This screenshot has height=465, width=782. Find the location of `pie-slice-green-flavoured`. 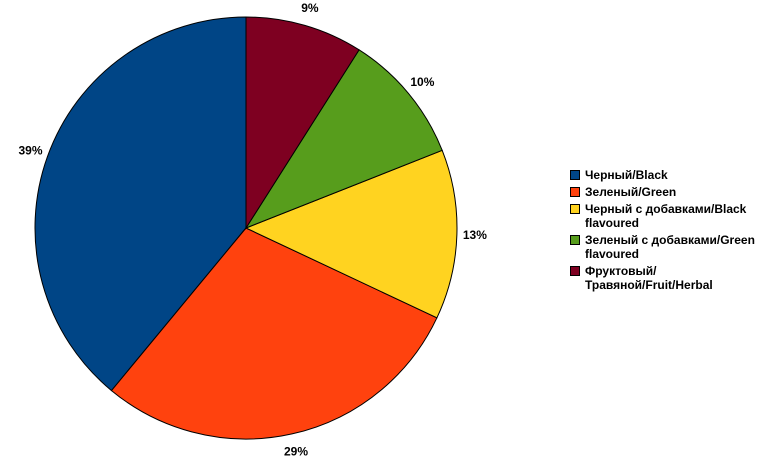

pie-slice-green-flavoured is located at coordinates (343, 139).